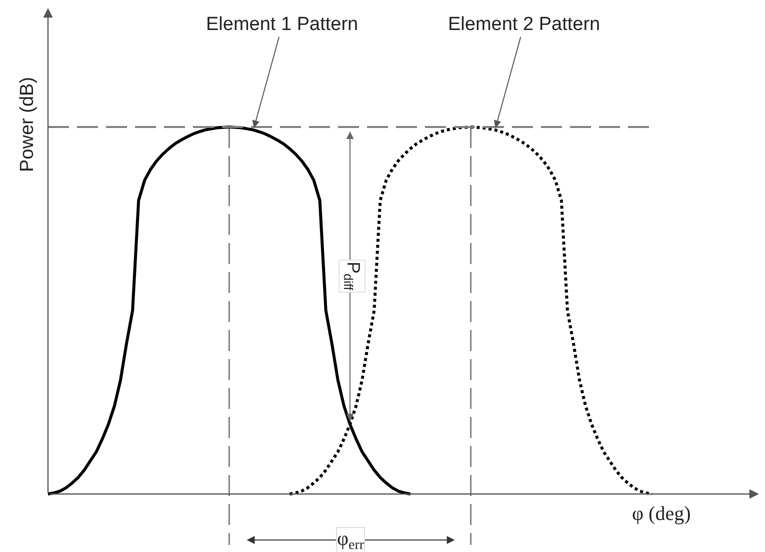  Describe the element at coordinates (661, 514) in the screenshot. I see `x-axis-title: φ (deg)` at that location.